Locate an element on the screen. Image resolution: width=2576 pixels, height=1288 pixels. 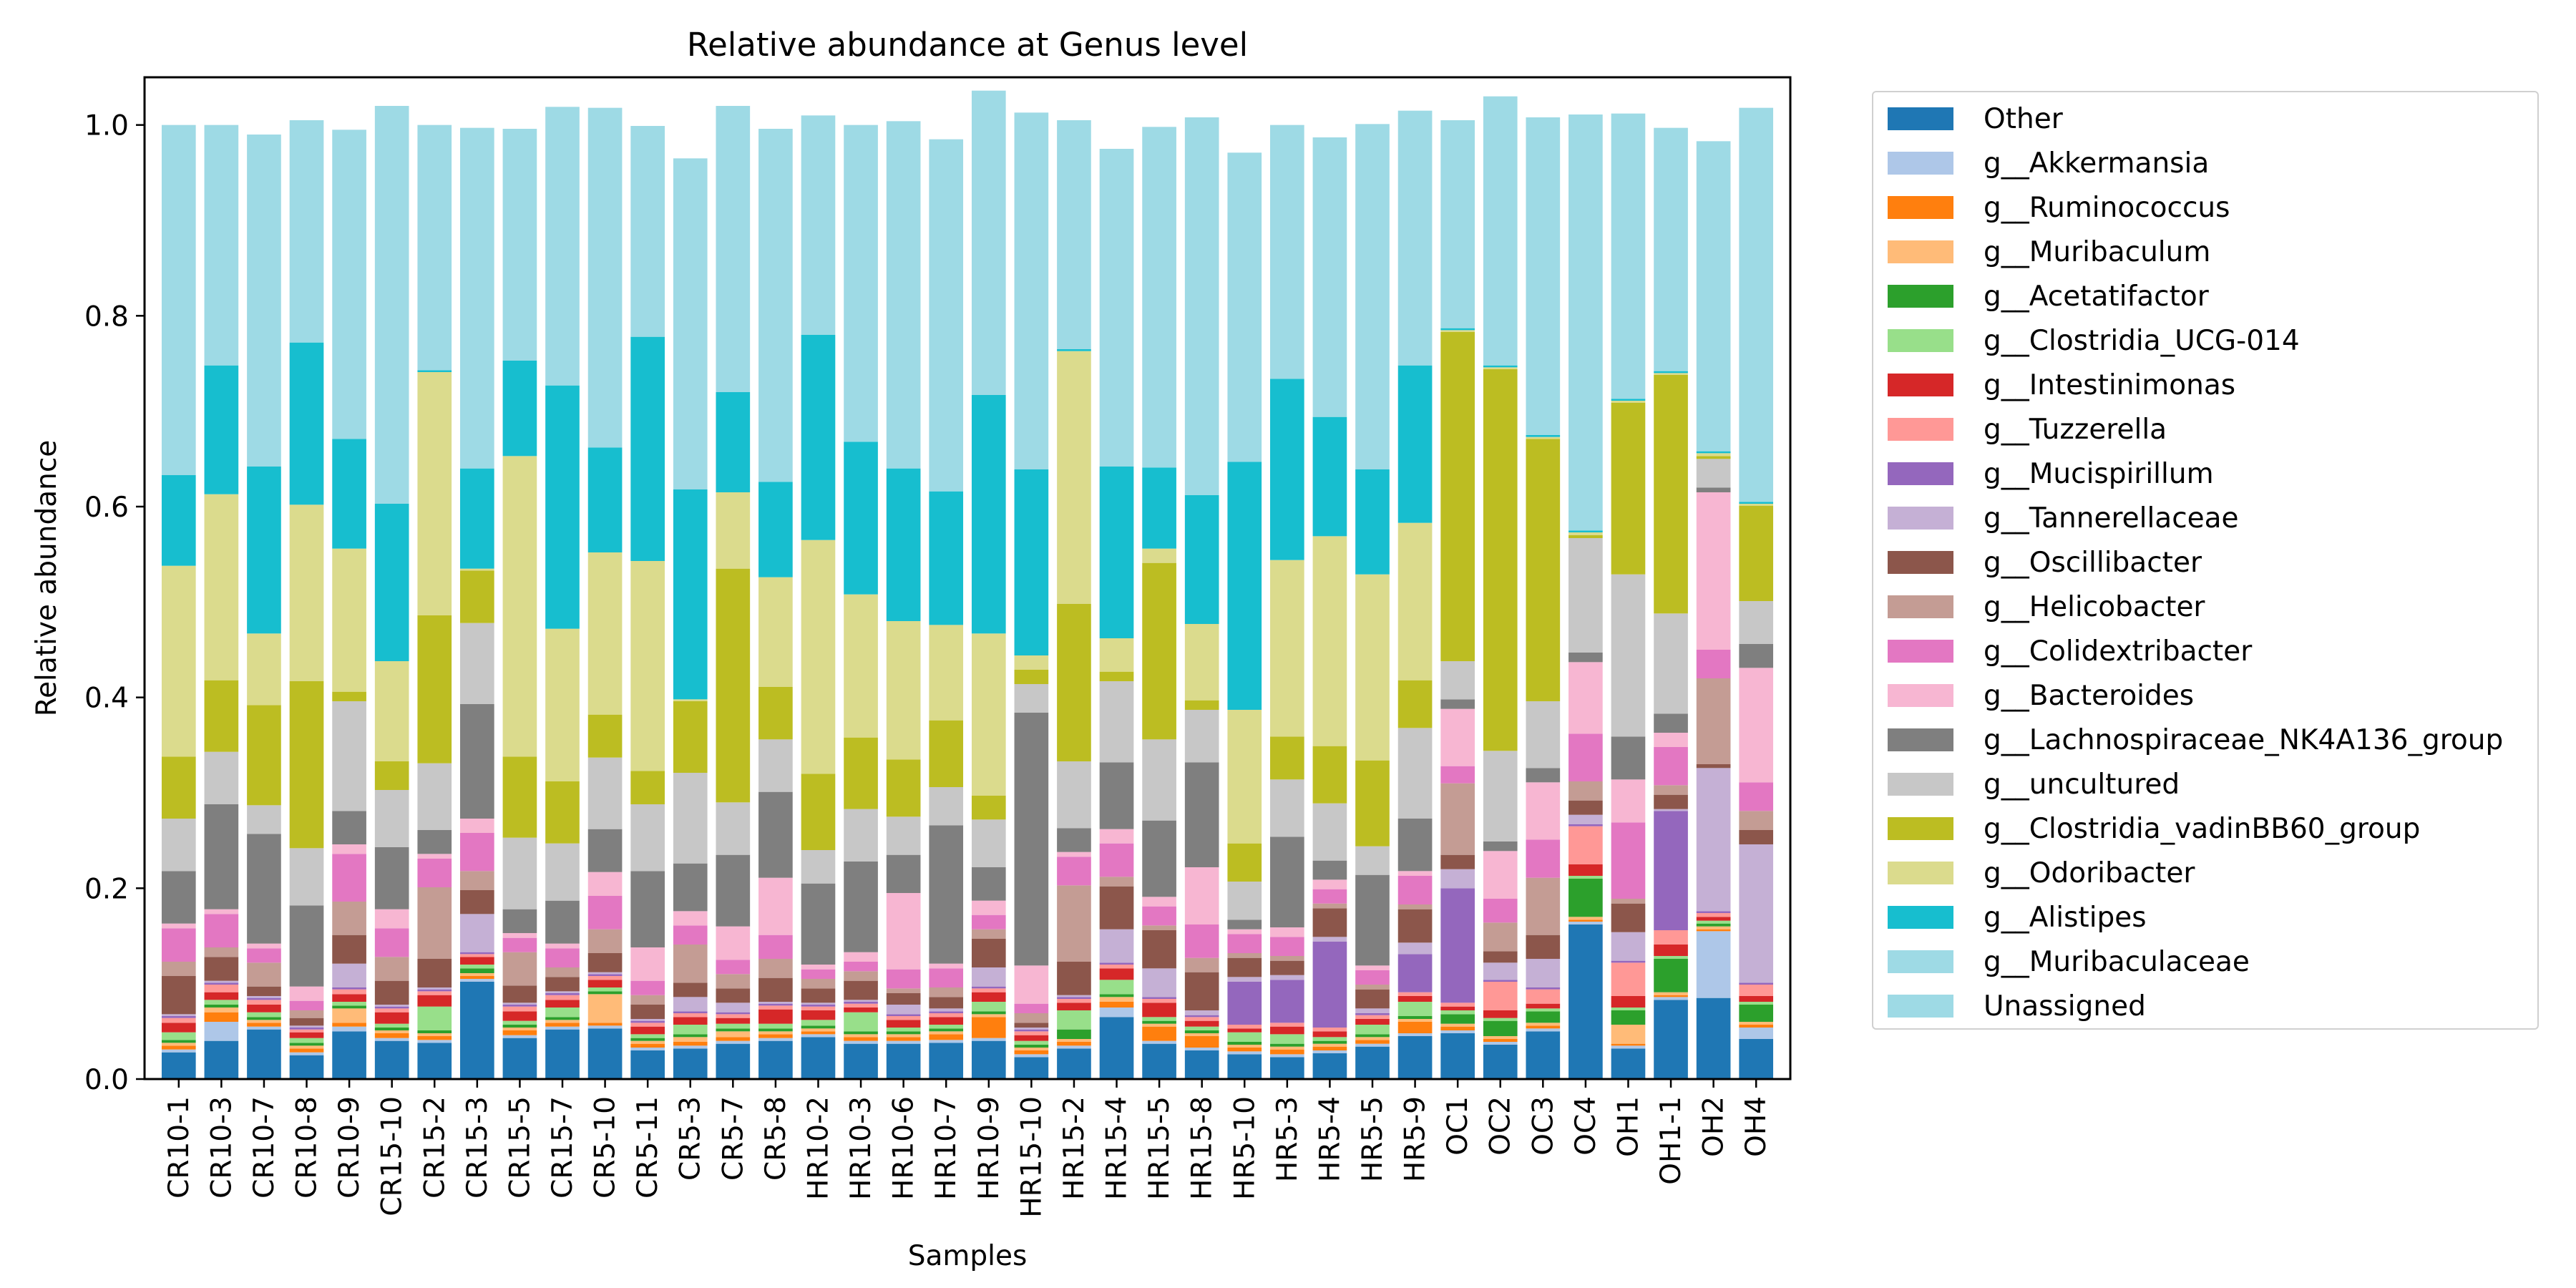
legend-item: g__Helicobacter is located at coordinates (2039, 607).